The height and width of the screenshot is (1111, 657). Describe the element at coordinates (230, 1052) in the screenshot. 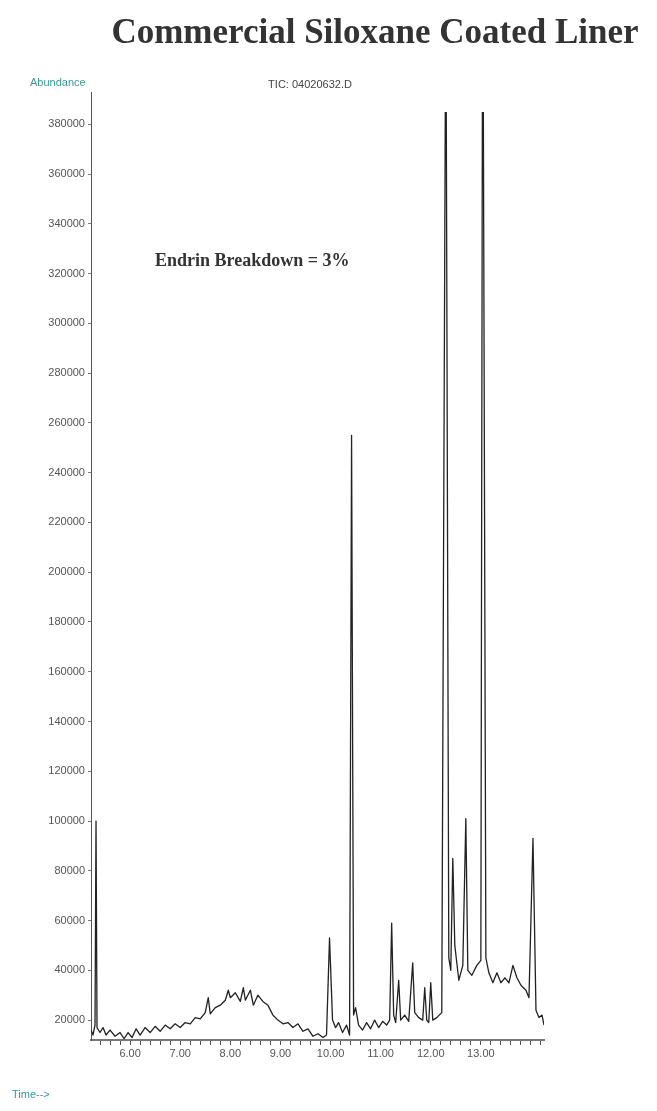

I see `x-tick-label: 8.00` at that location.